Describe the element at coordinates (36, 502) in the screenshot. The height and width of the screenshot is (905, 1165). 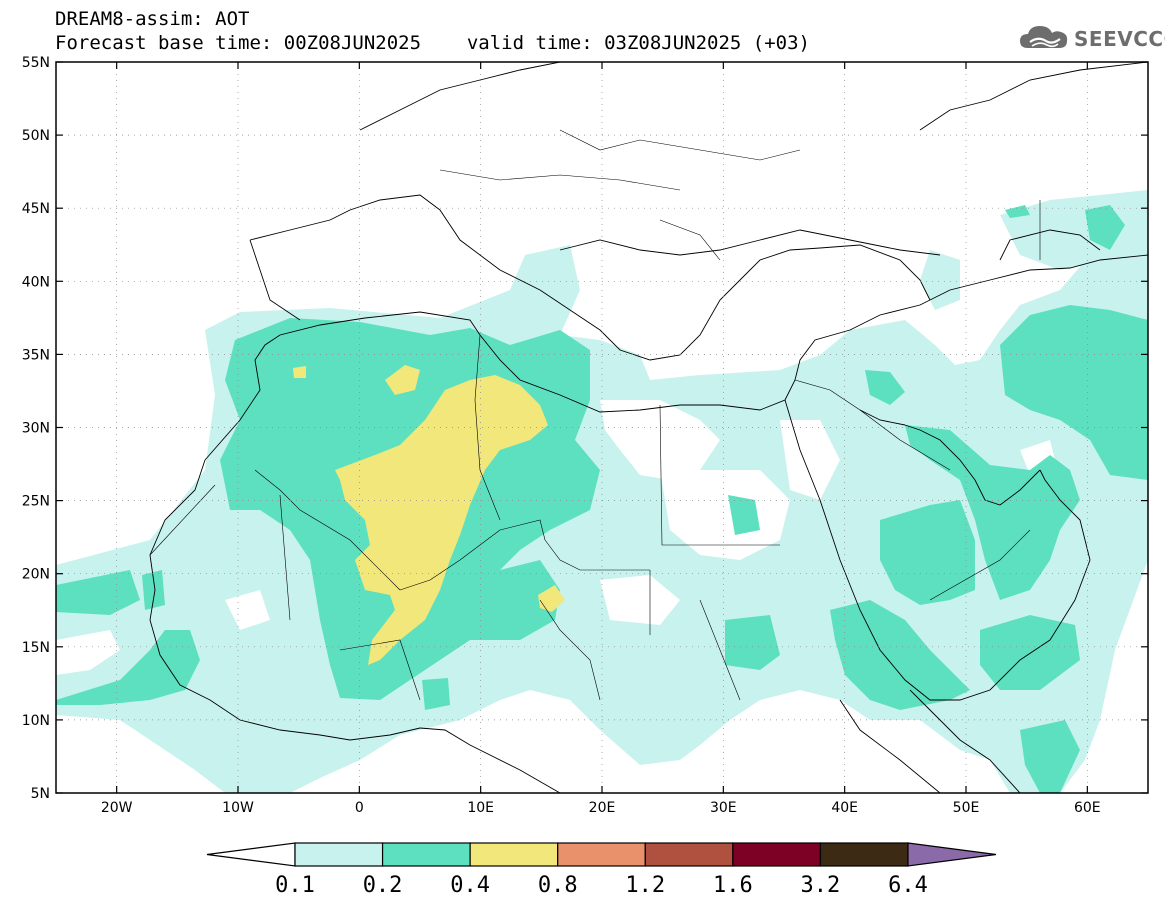
I see `lat-tick-label: 25N` at that location.